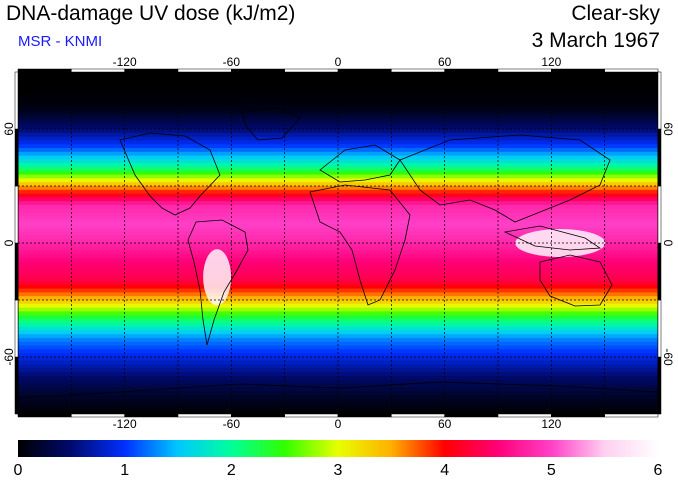 This screenshot has height=480, width=678. I want to click on map-title: DNA-damage UV dose (kJ/m2), so click(151, 13).